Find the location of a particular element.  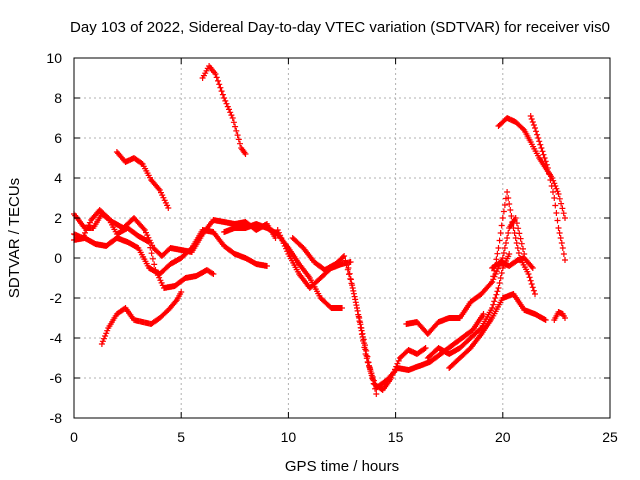

series-sat-n is located at coordinates (497, 331).